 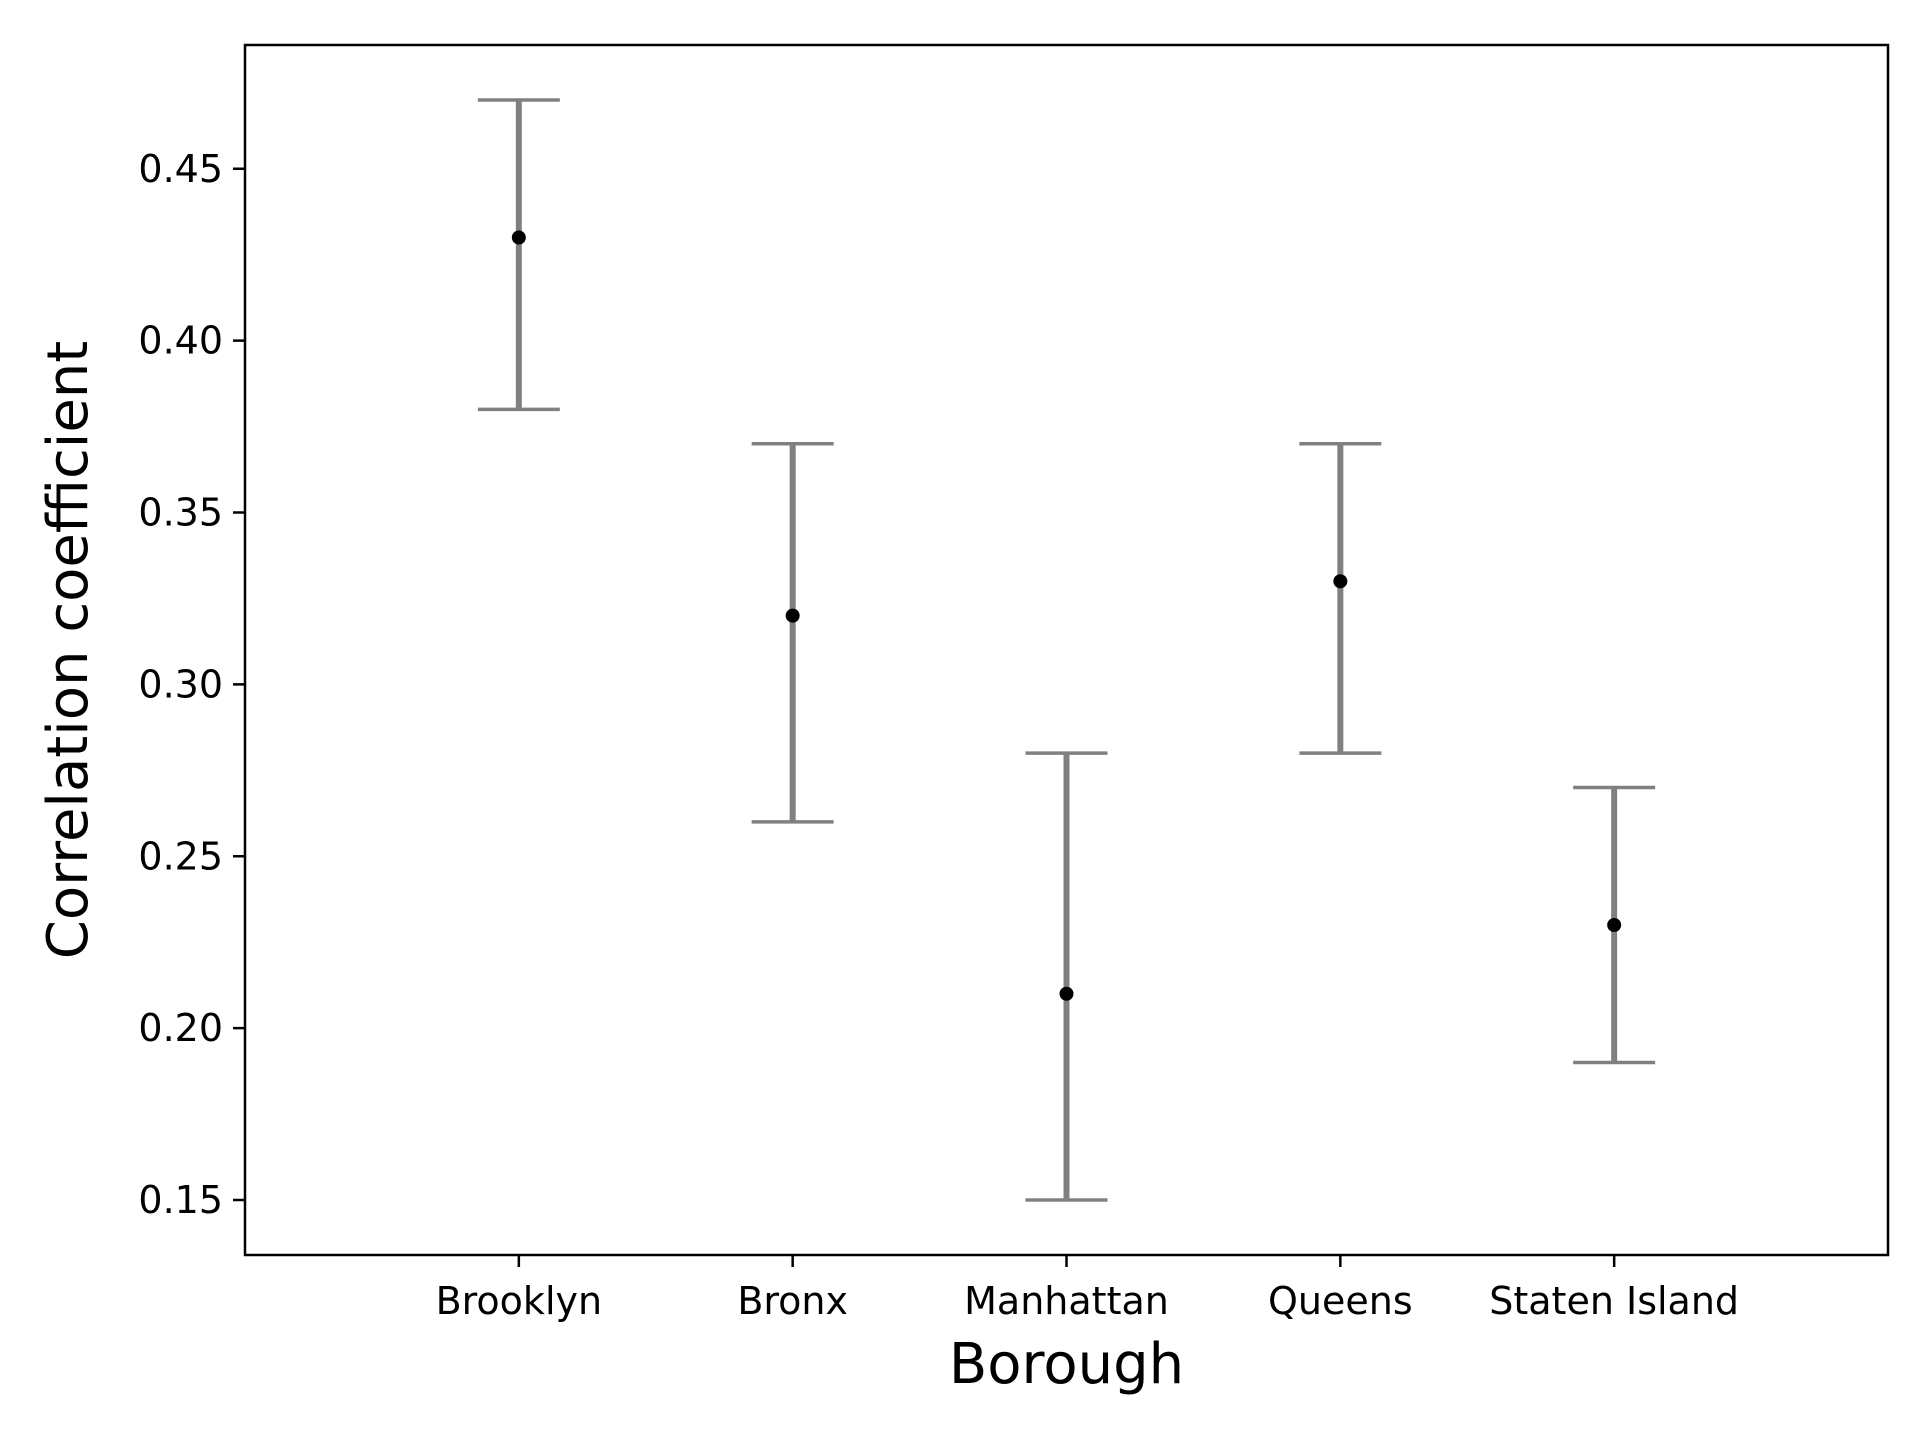 I want to click on x-tick-label: Queens, so click(x=1340, y=1301).